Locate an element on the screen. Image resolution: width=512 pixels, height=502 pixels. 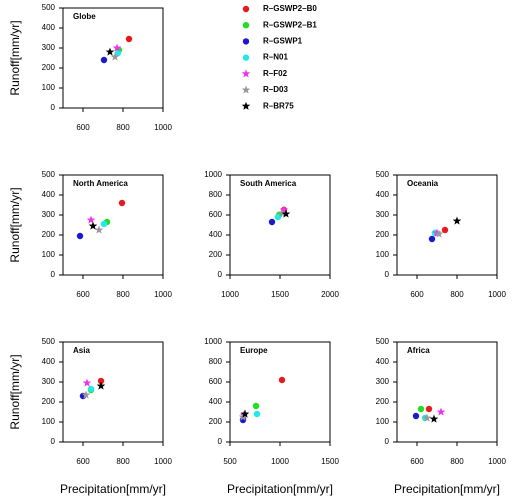
panel-title: Asia is located at coordinates (81, 350).